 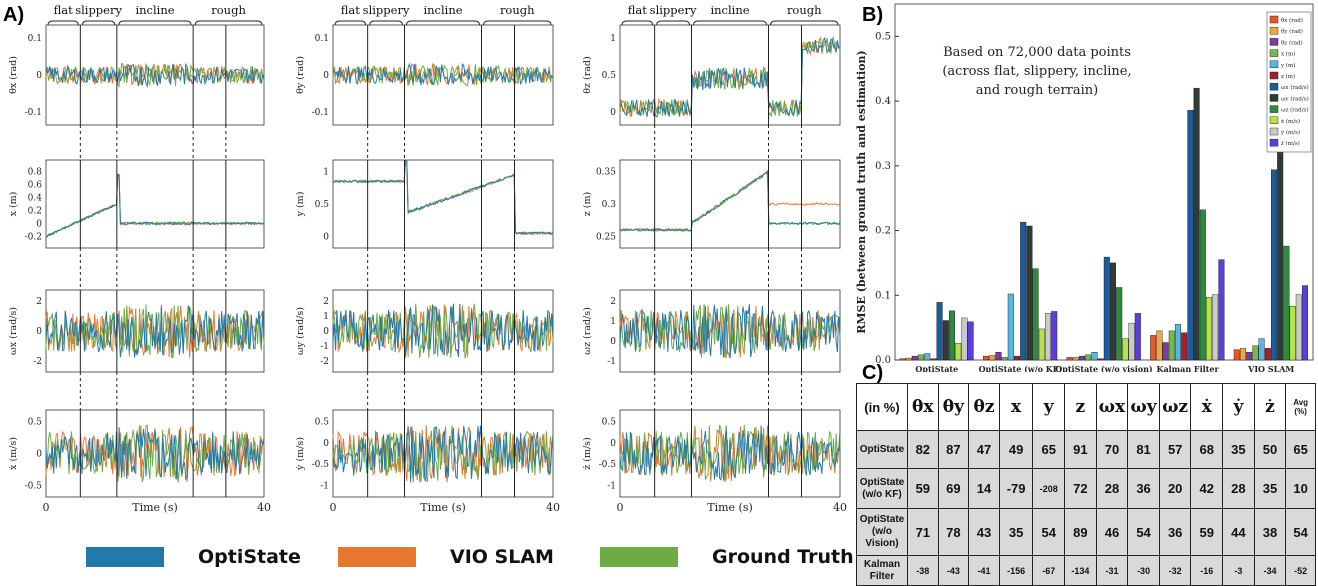 What do you see at coordinates (1016, 488) in the screenshot?
I see `table-cell: -79` at bounding box center [1016, 488].